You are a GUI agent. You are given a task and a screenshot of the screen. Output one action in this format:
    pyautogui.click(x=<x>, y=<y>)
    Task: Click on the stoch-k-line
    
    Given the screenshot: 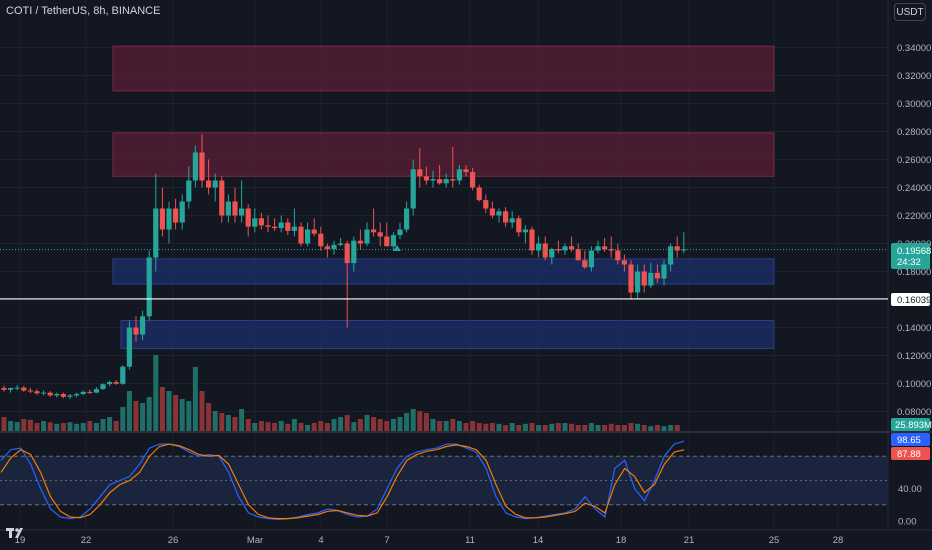 What is the action you would take?
    pyautogui.click(x=342, y=480)
    